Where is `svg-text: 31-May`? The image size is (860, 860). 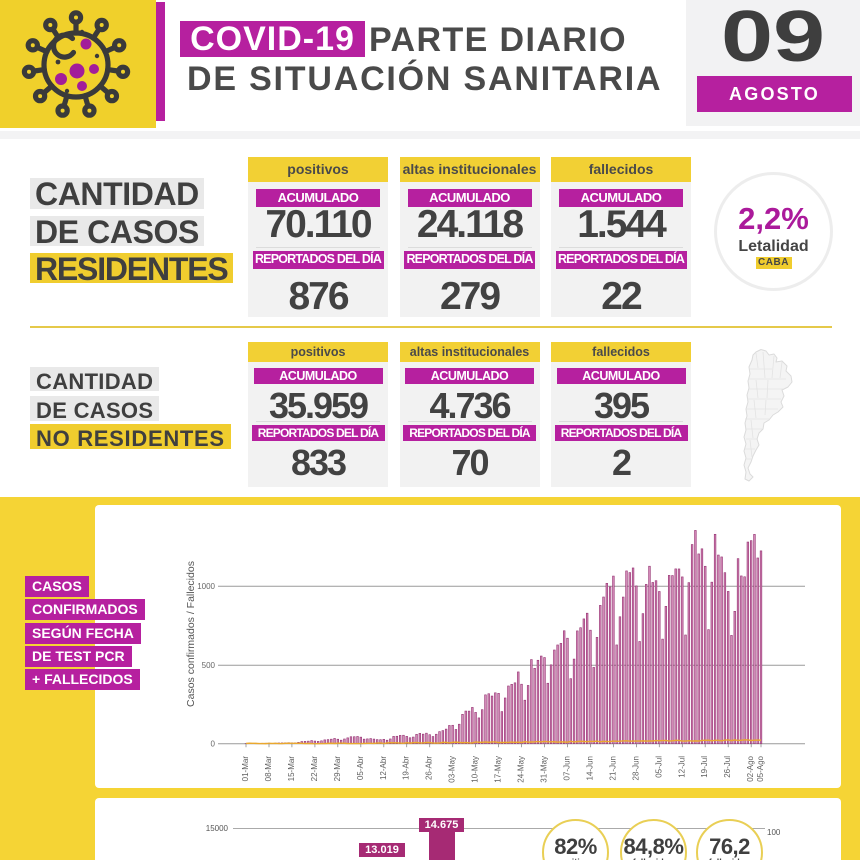 svg-text: 31-May is located at coordinates (544, 769).